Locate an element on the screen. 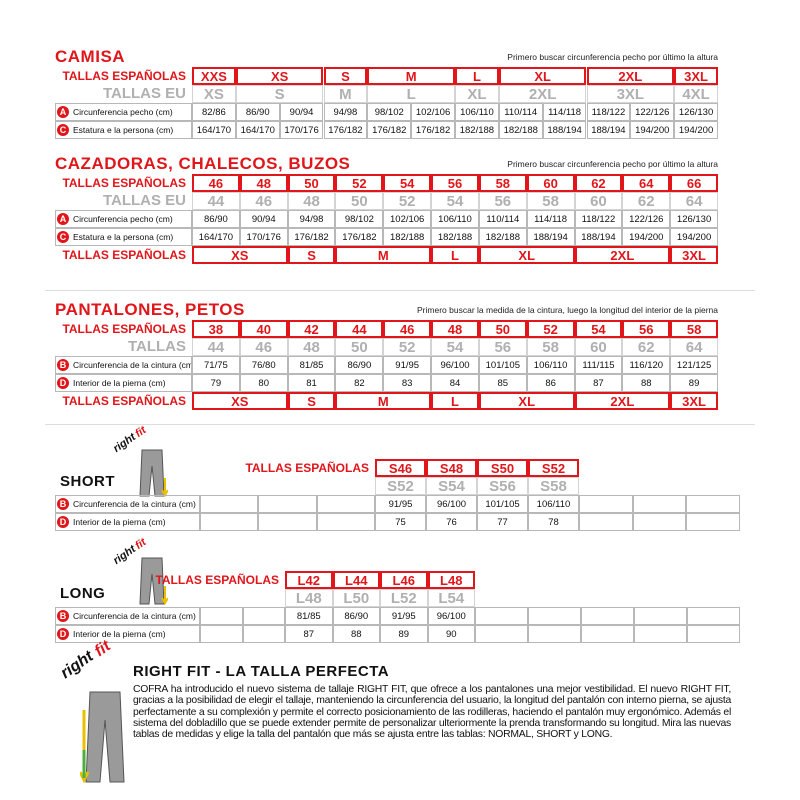  value-cell: 102/106 is located at coordinates (407, 219).